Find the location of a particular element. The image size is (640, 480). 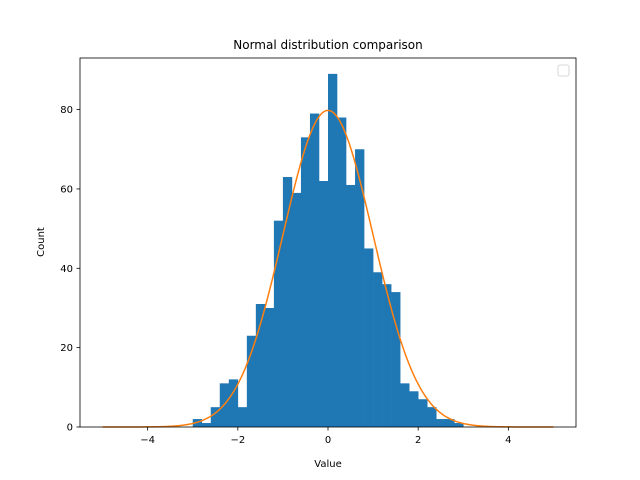

chart-title: Normal distribution comparison is located at coordinates (328, 45).